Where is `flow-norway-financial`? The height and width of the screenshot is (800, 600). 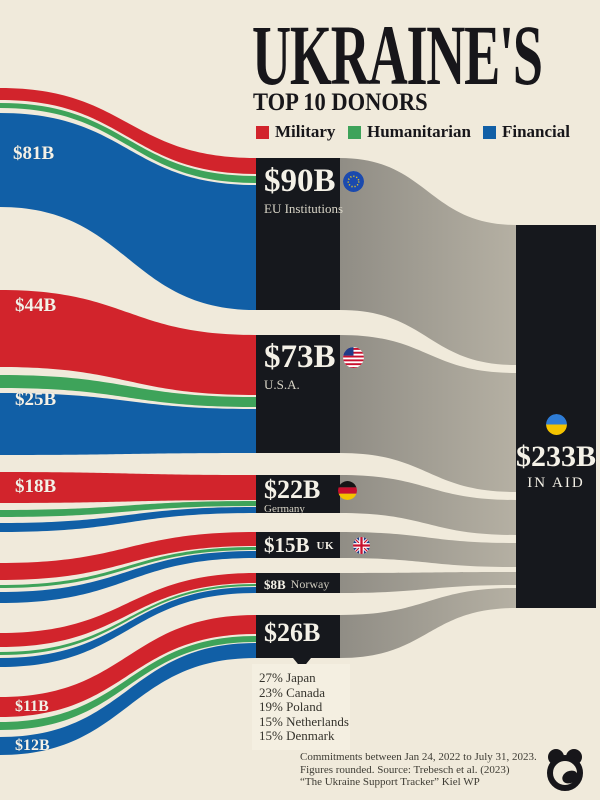
flow-norway-financial is located at coordinates (128, 627).